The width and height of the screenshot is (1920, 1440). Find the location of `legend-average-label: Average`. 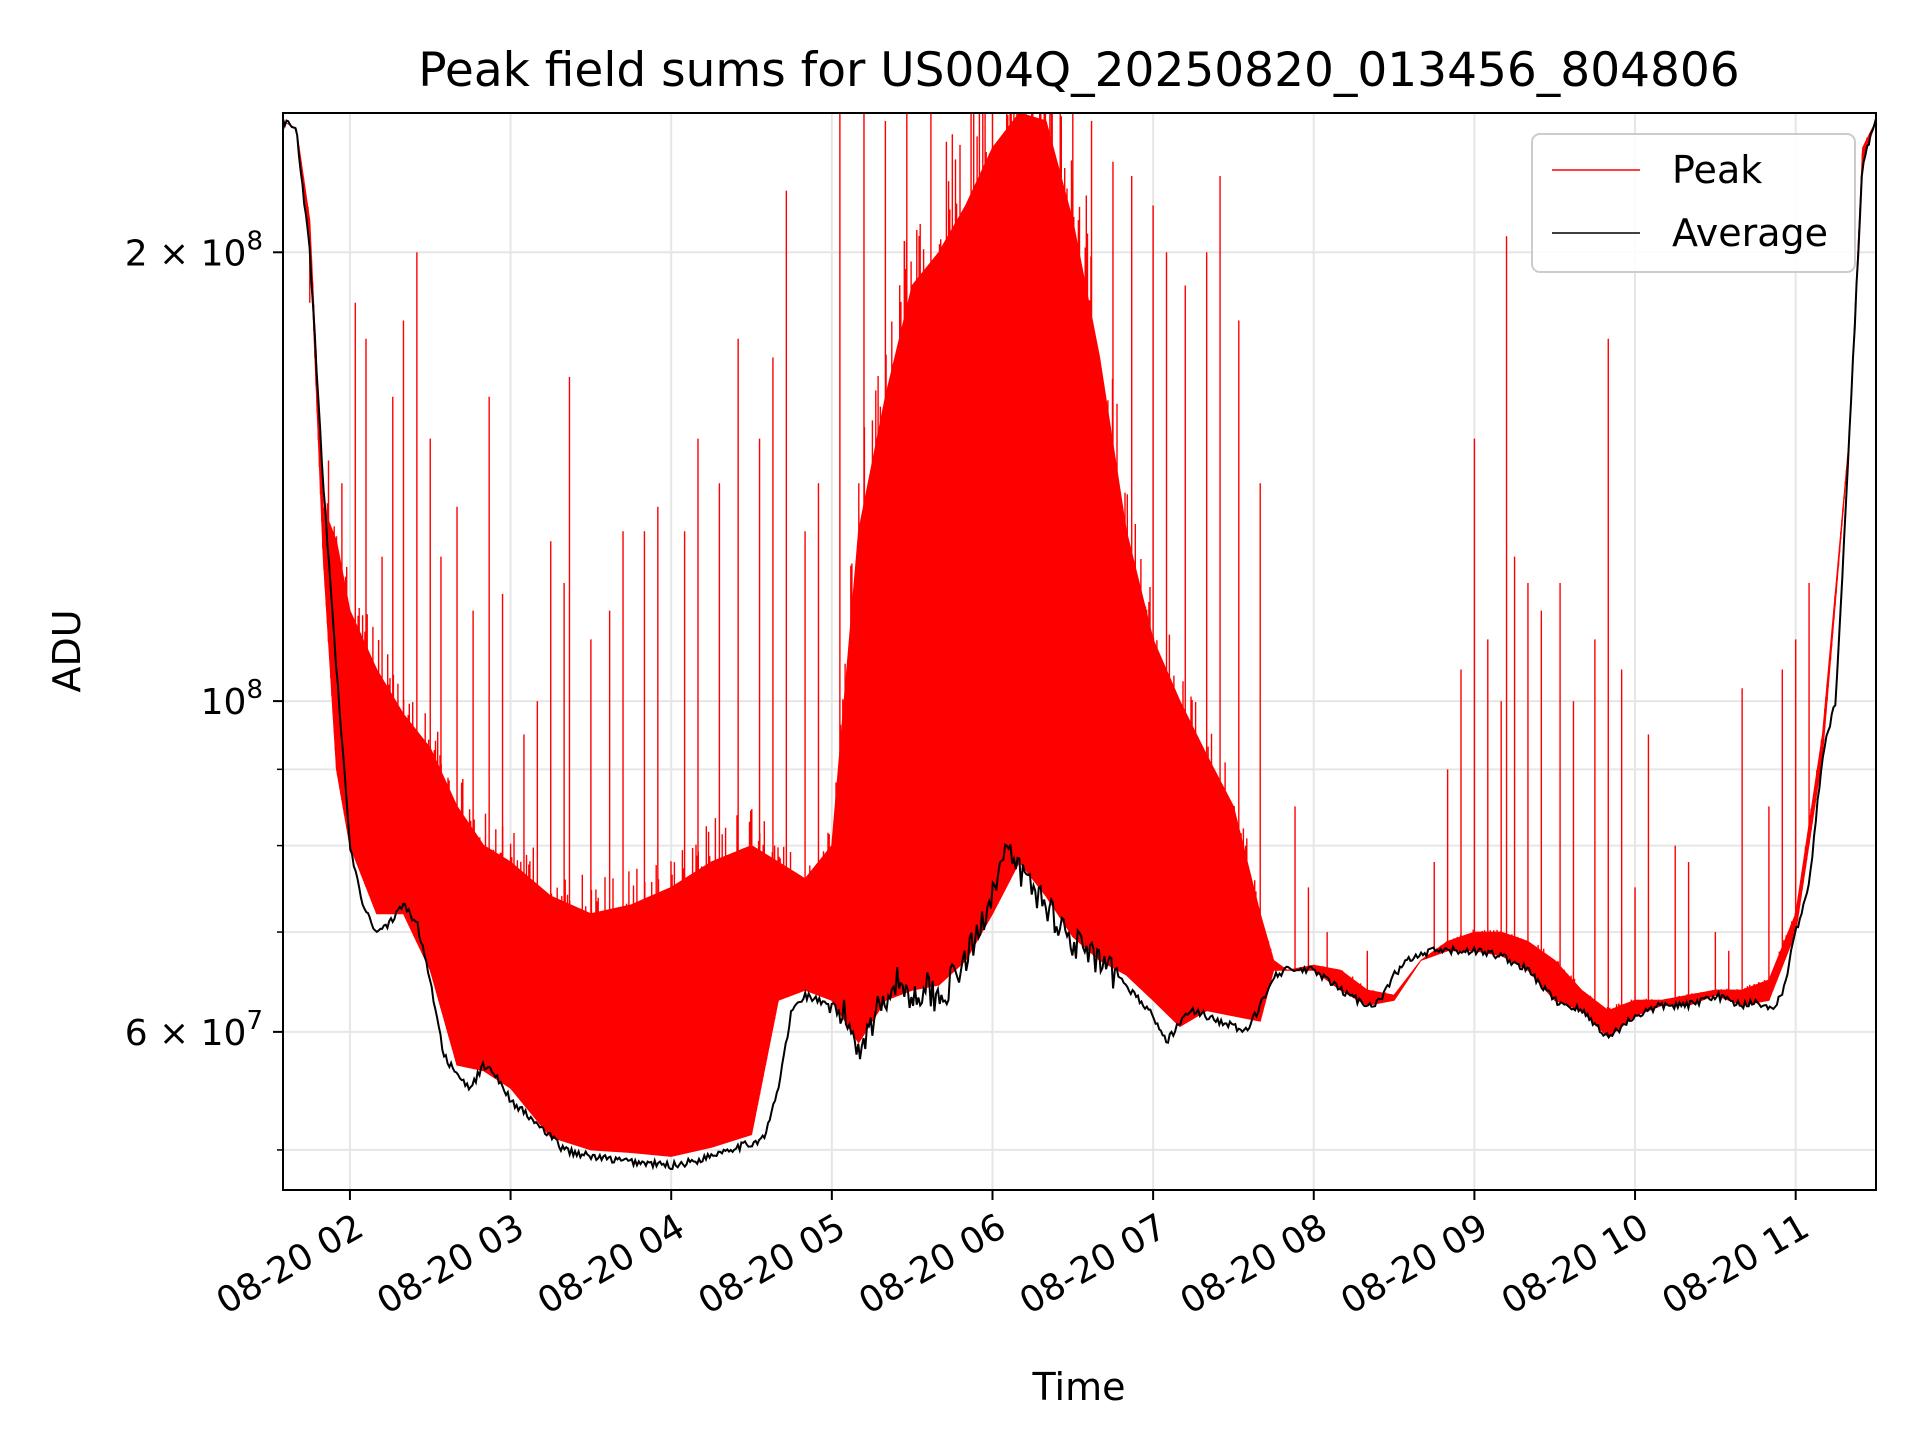

legend-average-label: Average is located at coordinates (1750, 233).